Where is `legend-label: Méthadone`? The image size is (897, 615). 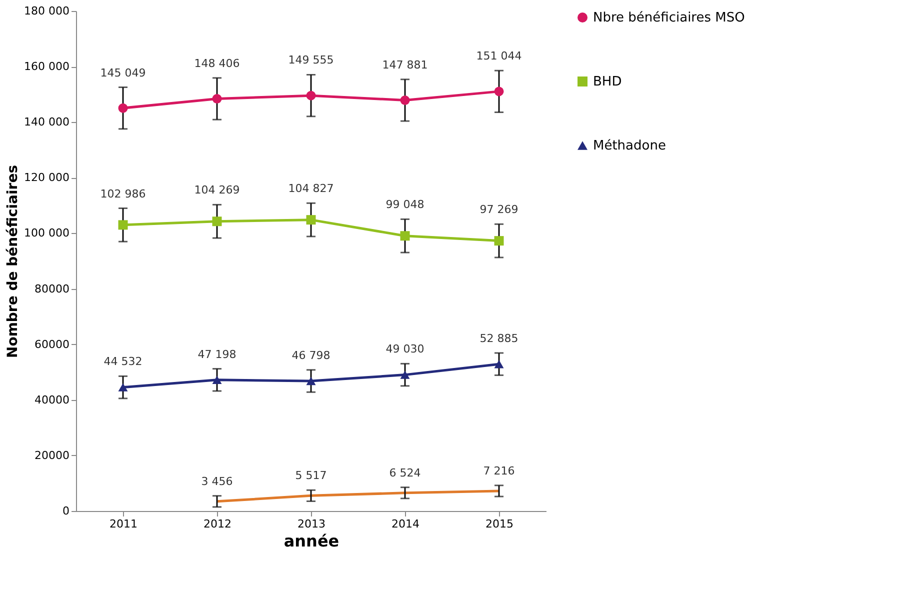 legend-label: Méthadone is located at coordinates (629, 146).